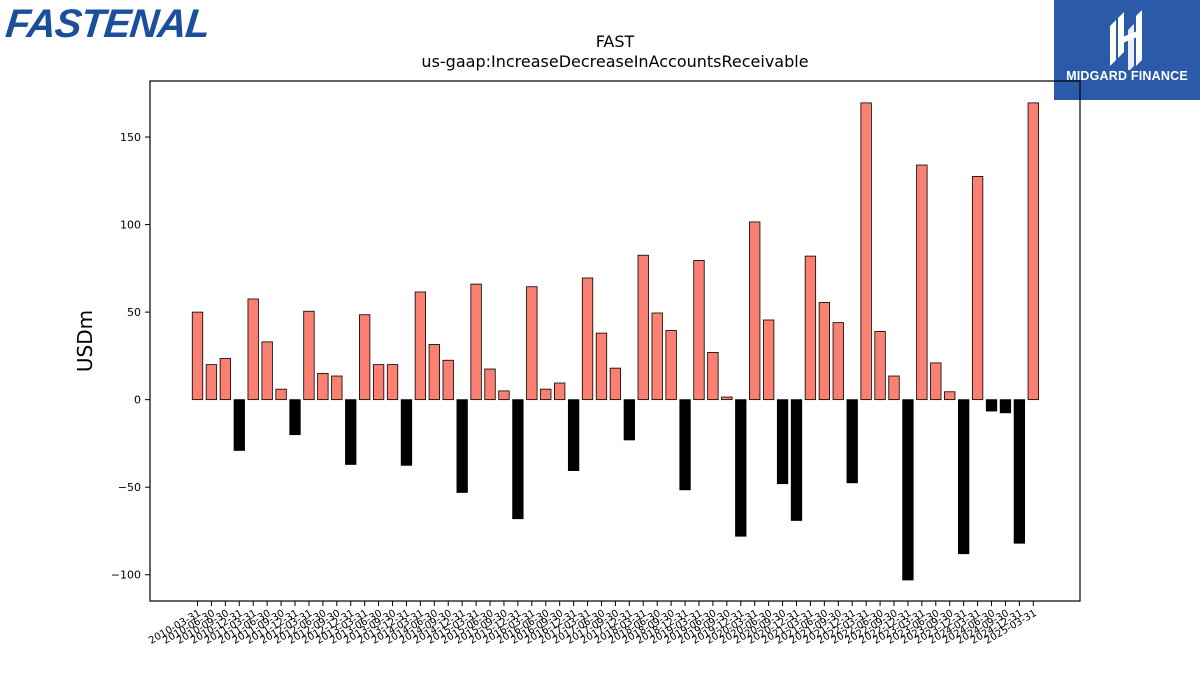  What do you see at coordinates (137, 400) in the screenshot?
I see `y-tick-label: 0` at bounding box center [137, 400].